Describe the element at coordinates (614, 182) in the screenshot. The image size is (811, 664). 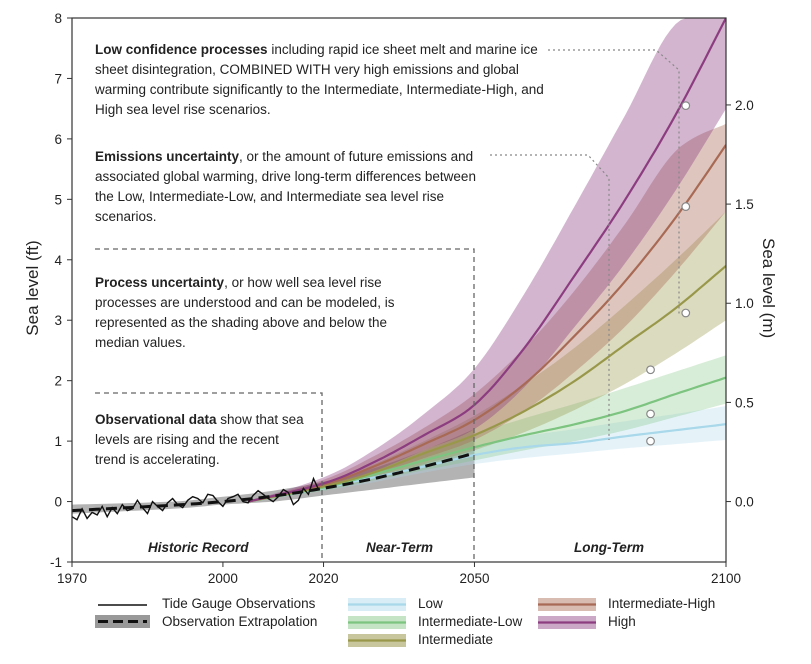
I see `leader-low-confidence` at that location.